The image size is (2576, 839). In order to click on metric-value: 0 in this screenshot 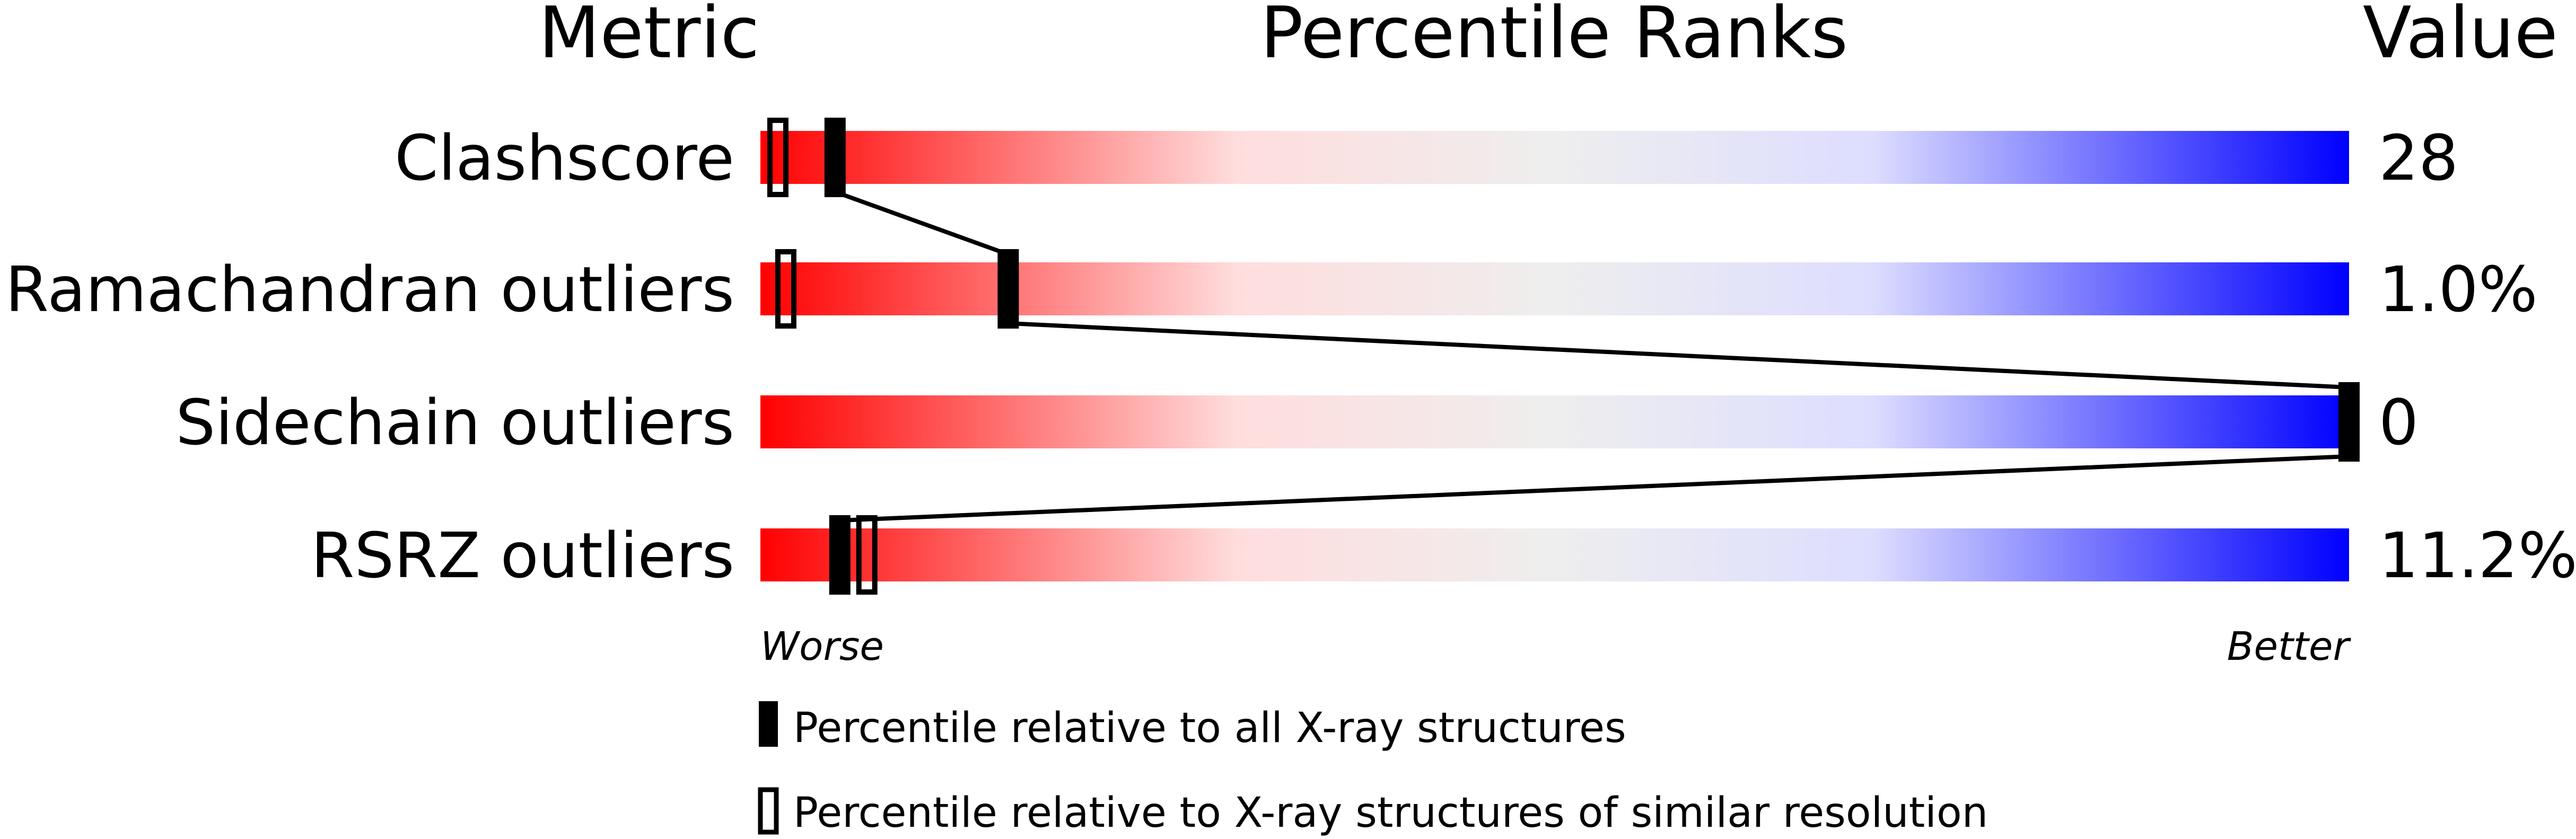, I will do `click(2399, 422)`.